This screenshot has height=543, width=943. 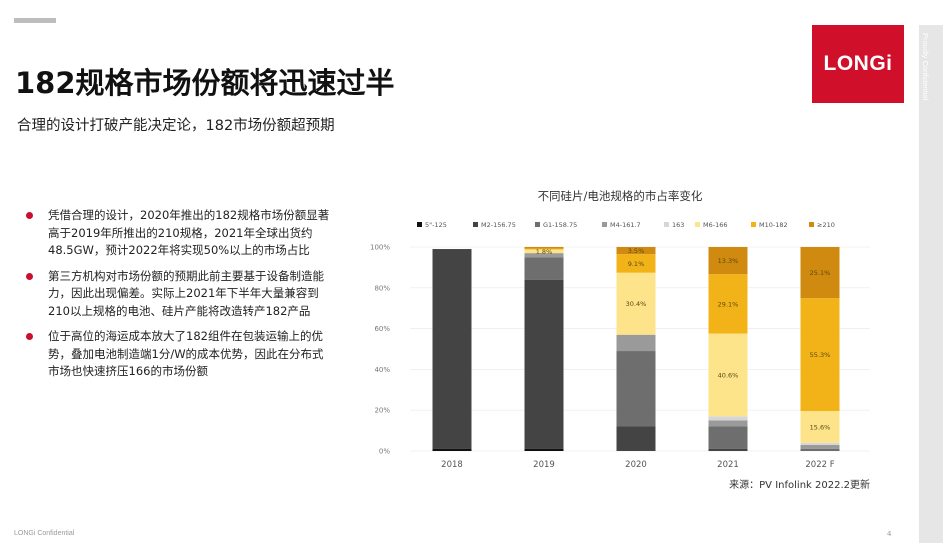 What do you see at coordinates (498, 225) in the screenshot?
I see `legend-label: M2-156.75` at bounding box center [498, 225].